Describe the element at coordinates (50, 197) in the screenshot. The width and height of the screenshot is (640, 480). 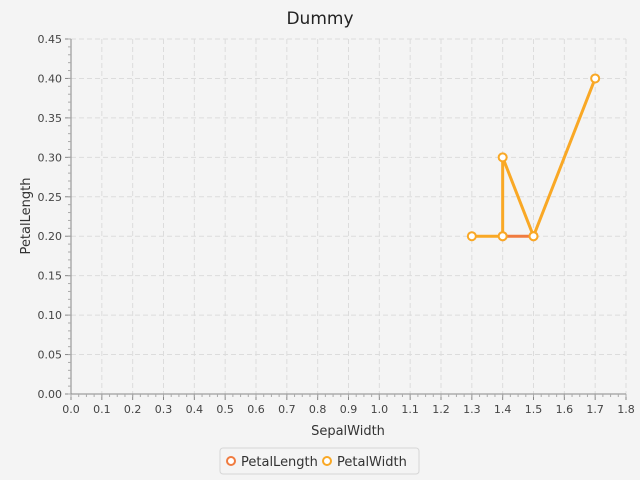
I see `y-tick-label: 0.25` at that location.